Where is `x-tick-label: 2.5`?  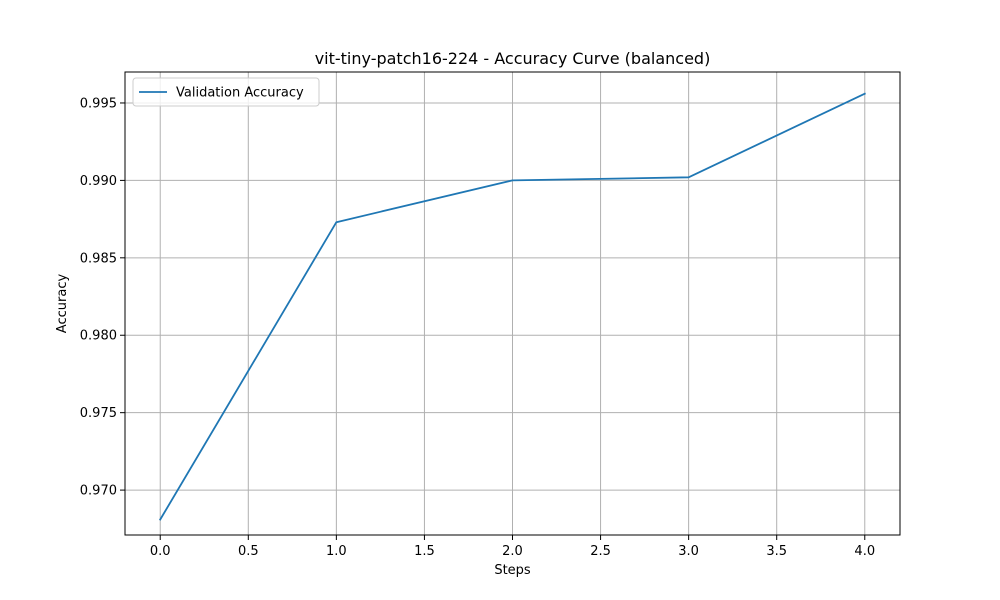
x-tick-label: 2.5 is located at coordinates (600, 551).